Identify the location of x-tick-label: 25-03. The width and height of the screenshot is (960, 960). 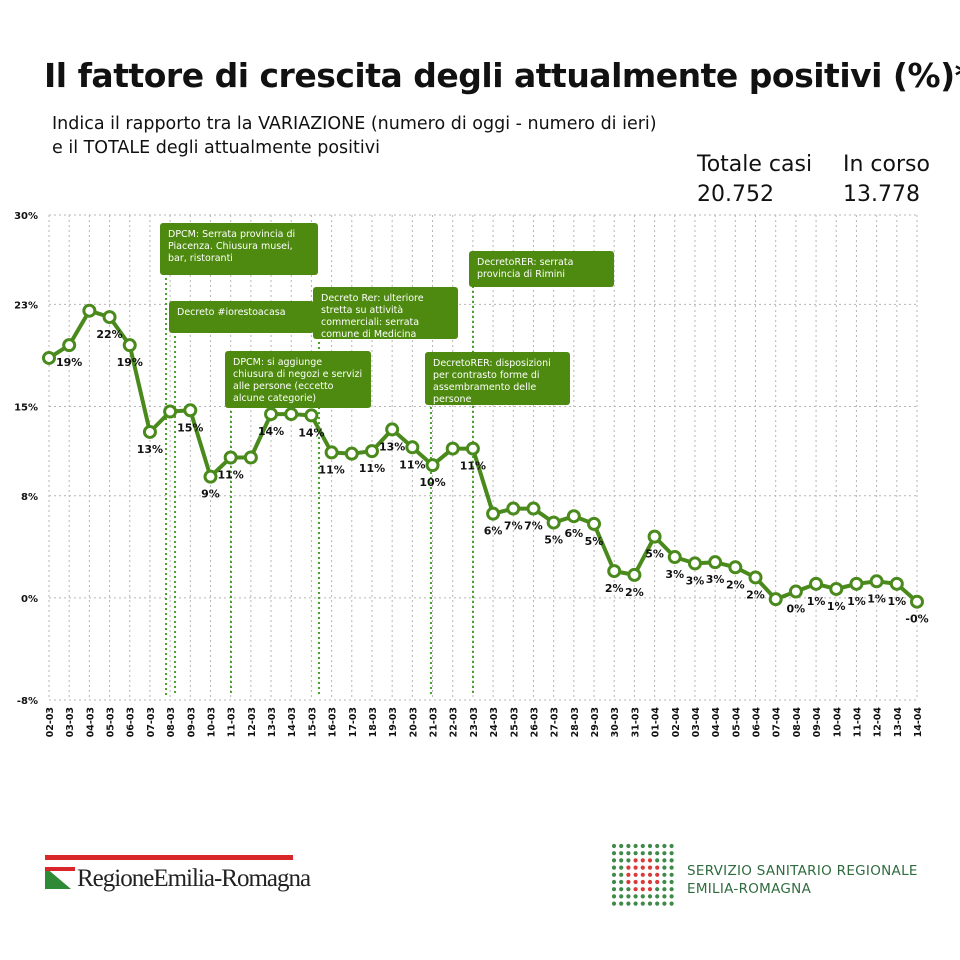
(514, 722).